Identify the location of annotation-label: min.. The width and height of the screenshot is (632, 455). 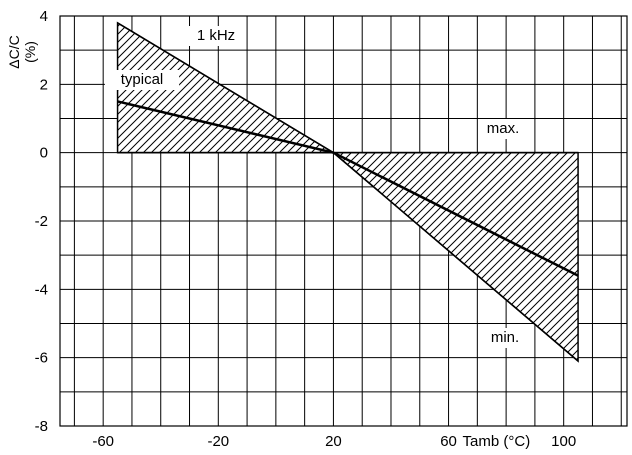
(505, 337).